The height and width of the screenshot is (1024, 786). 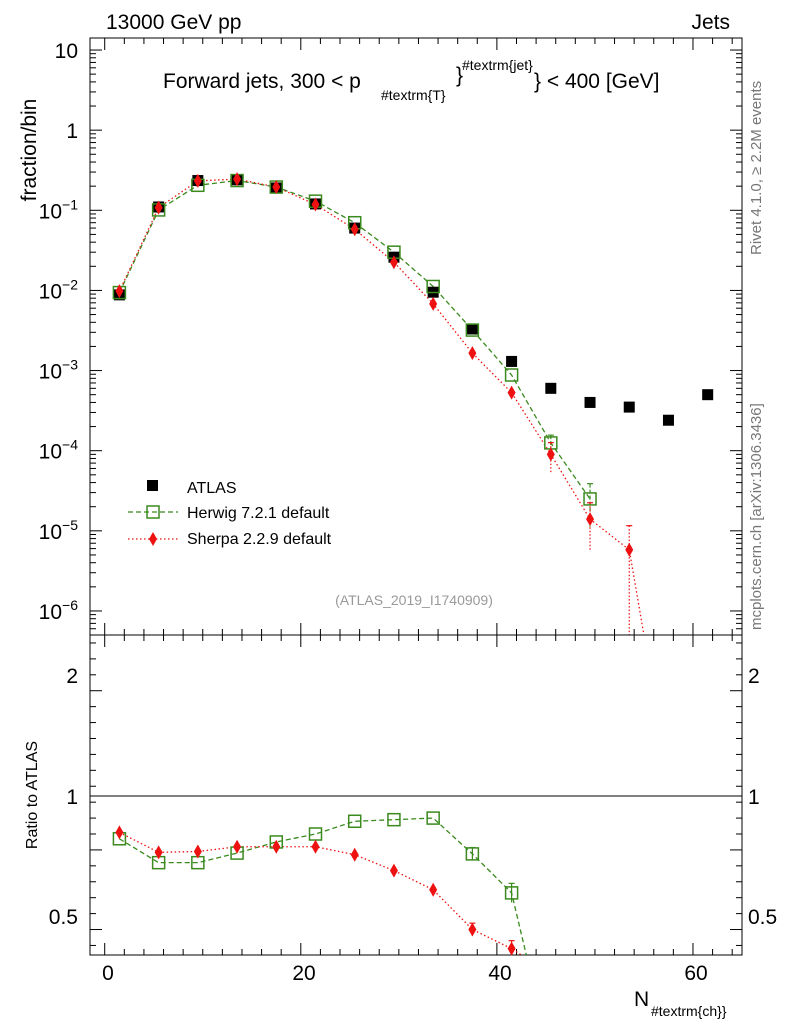 What do you see at coordinates (258, 513) in the screenshot?
I see `legend-label-herwig: Herwig 7.2.1 default` at bounding box center [258, 513].